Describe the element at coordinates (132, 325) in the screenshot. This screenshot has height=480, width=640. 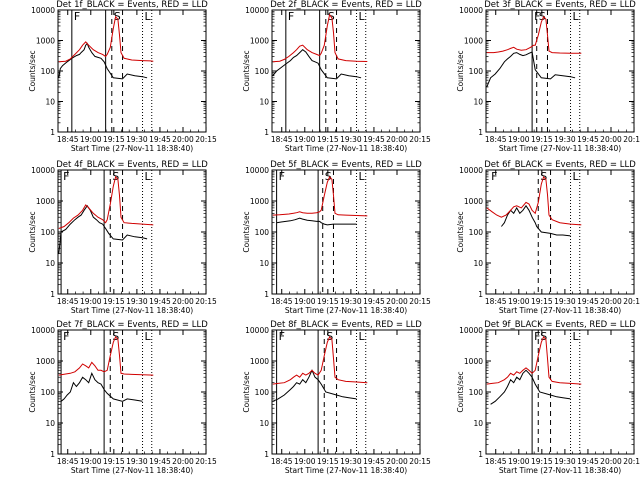
I see `chart-title: Det 7f_BLACK = Events, RED = LLD` at that location.